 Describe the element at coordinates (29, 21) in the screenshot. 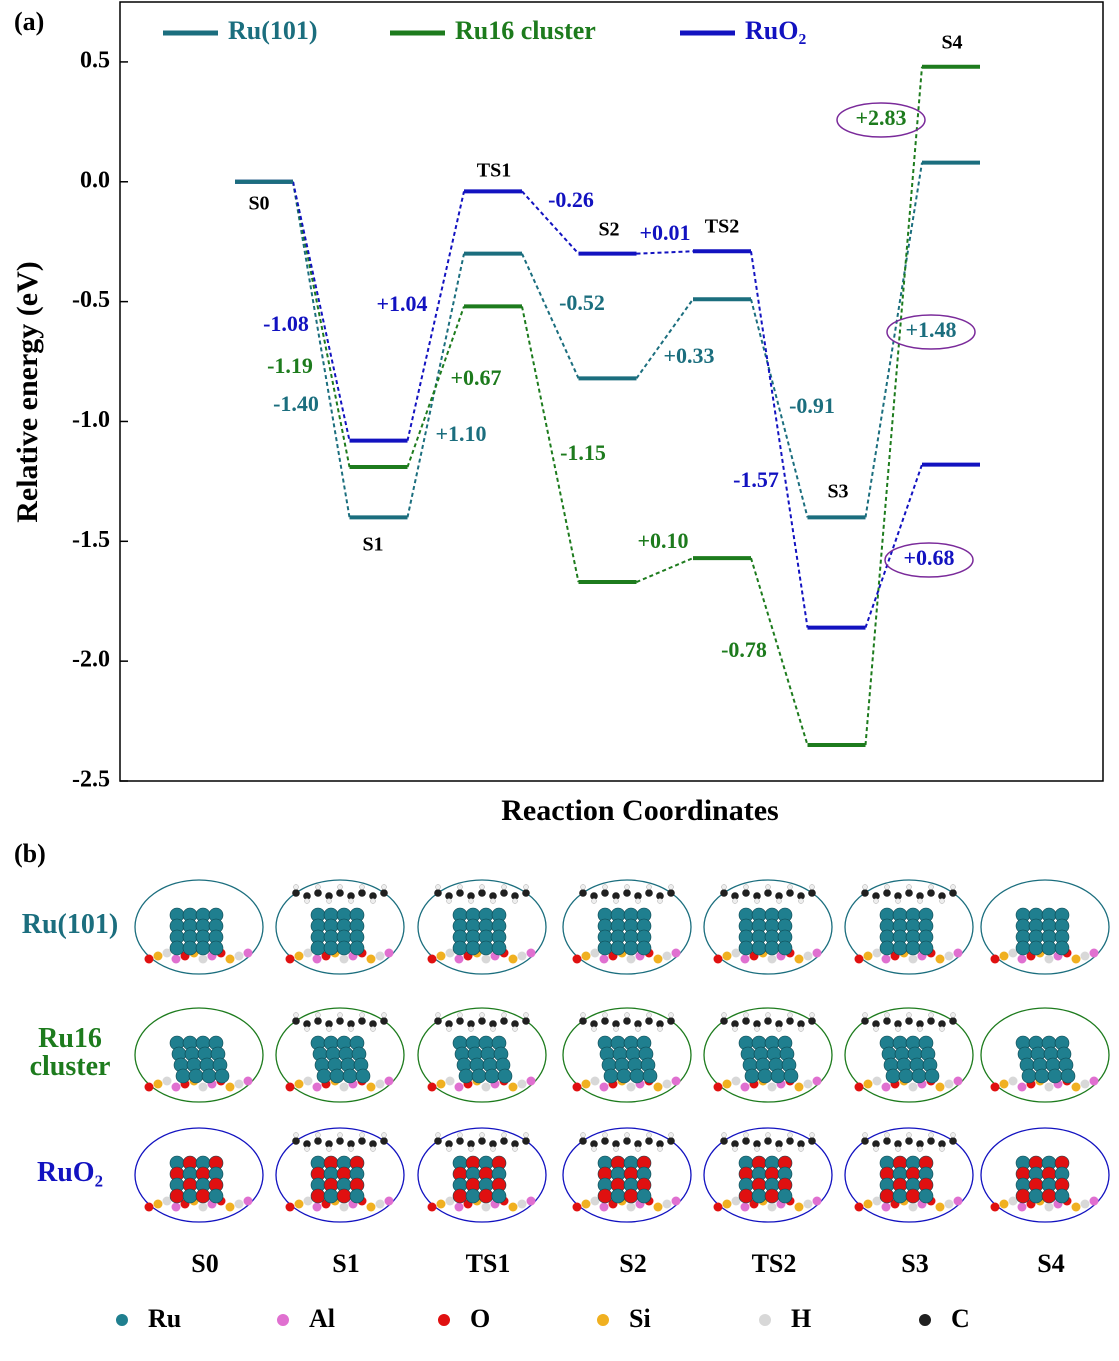

I see `panel-label: (a)` at that location.